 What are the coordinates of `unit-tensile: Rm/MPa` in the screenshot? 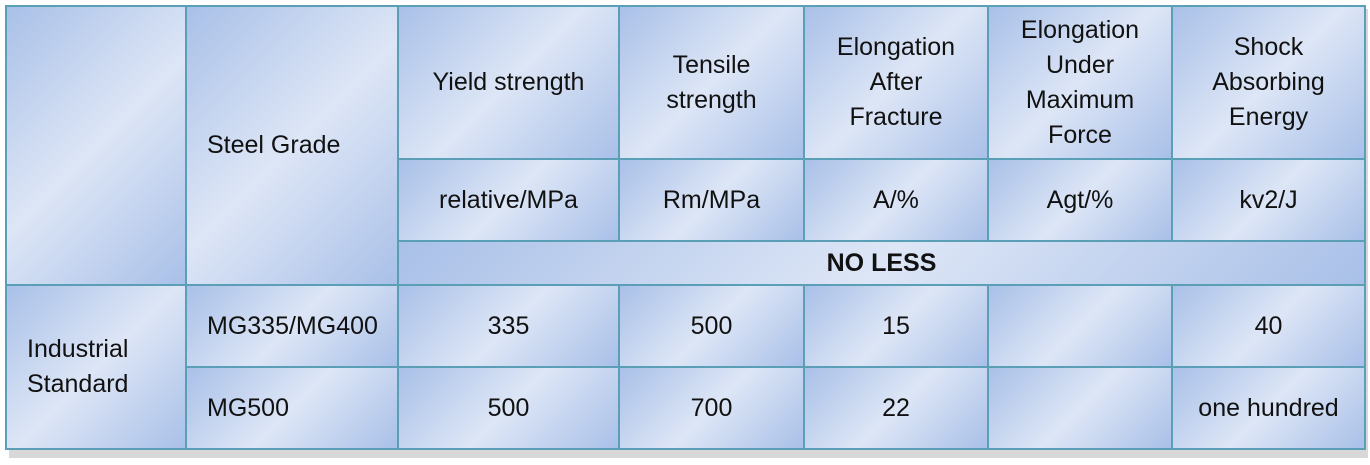 It's located at (711, 200).